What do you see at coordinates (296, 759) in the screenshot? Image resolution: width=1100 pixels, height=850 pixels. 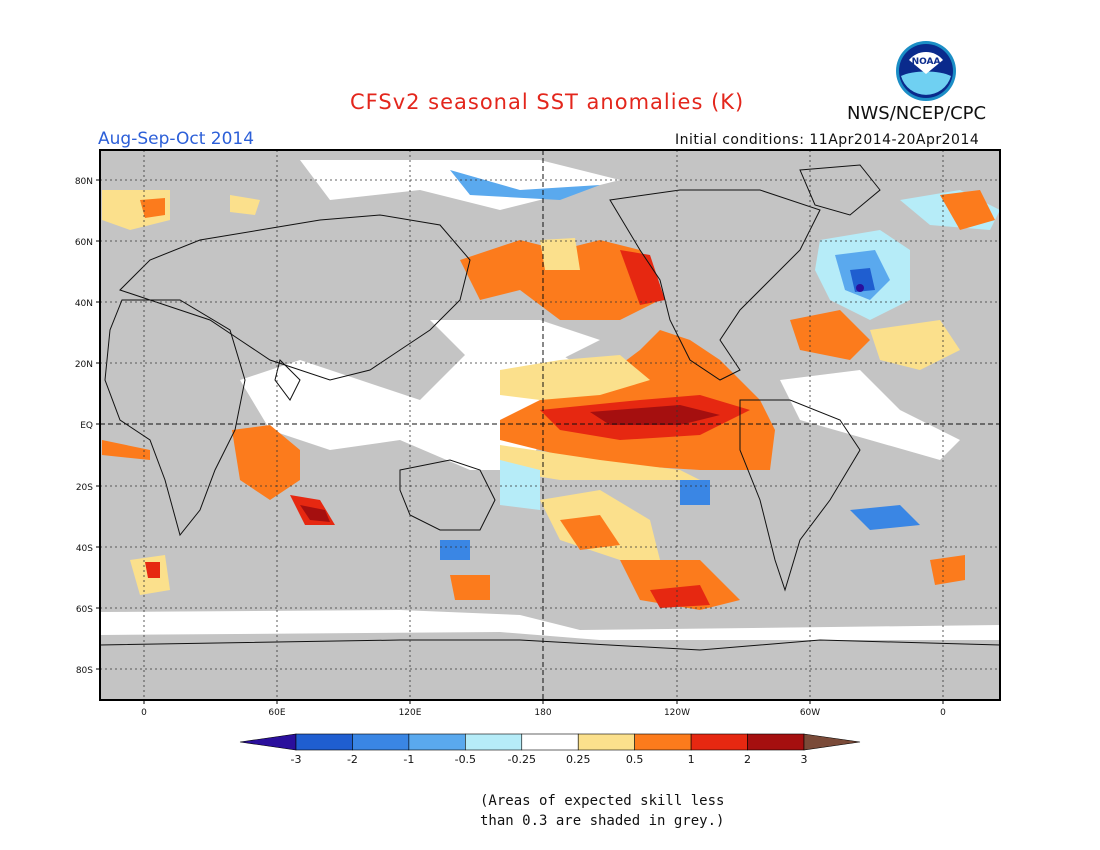 I see `colorbar-label: -3` at bounding box center [296, 759].